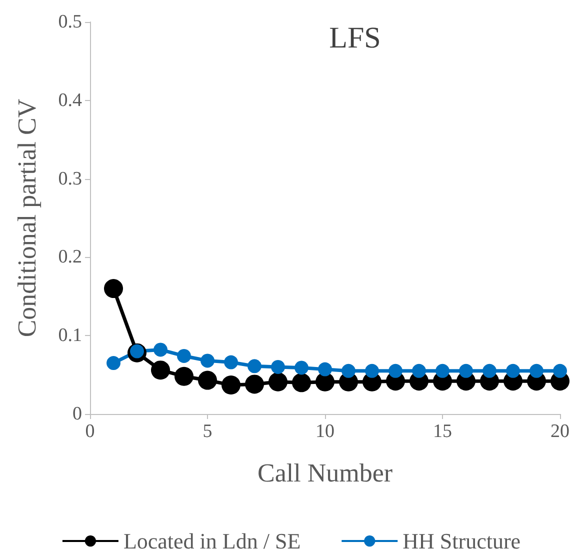 This screenshot has height=559, width=582. Describe the element at coordinates (70, 179) in the screenshot. I see `y-tick-label: 0.3` at that location.